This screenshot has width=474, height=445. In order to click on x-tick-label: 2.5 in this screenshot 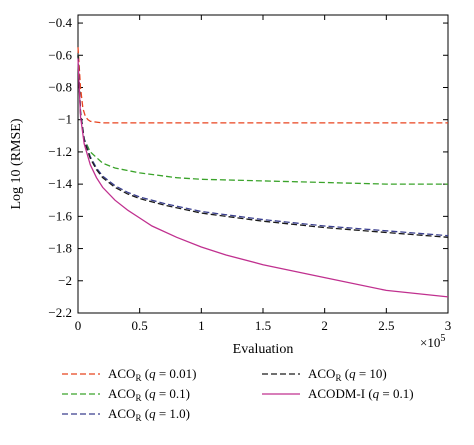, I will do `click(386, 325)`.